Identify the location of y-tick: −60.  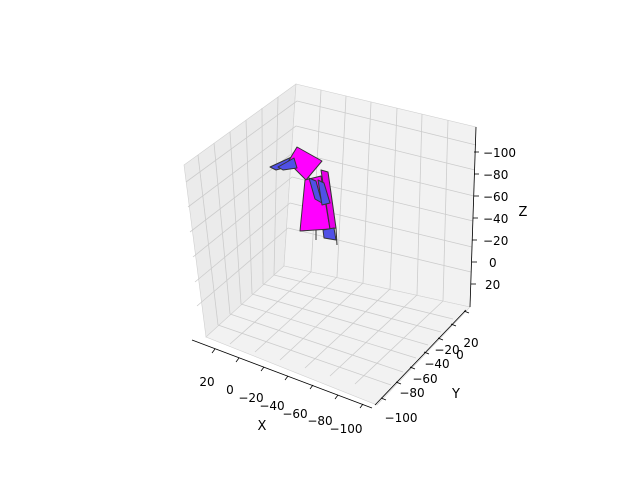
(423, 376).